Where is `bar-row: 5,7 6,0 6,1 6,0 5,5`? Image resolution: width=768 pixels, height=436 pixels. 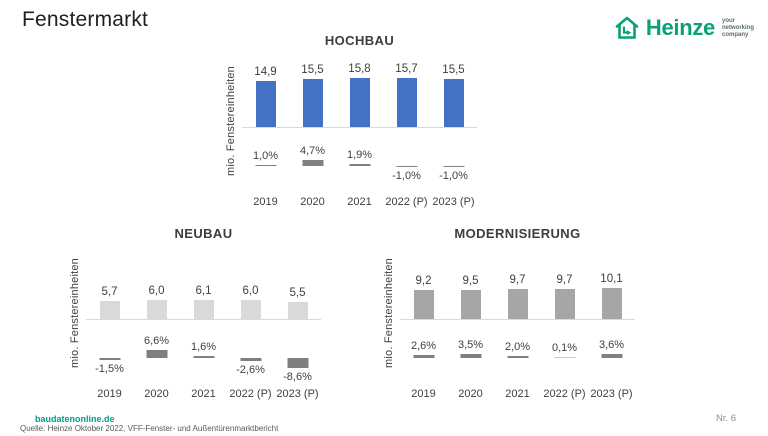 bar-row: 5,7 6,0 6,1 6,0 5,5 is located at coordinates (203, 281).